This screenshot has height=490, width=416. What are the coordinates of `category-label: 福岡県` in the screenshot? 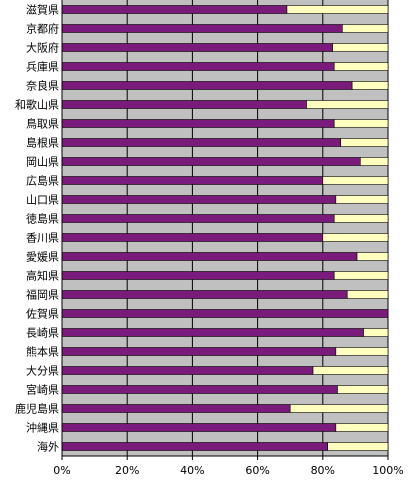 It's located at (42, 295).